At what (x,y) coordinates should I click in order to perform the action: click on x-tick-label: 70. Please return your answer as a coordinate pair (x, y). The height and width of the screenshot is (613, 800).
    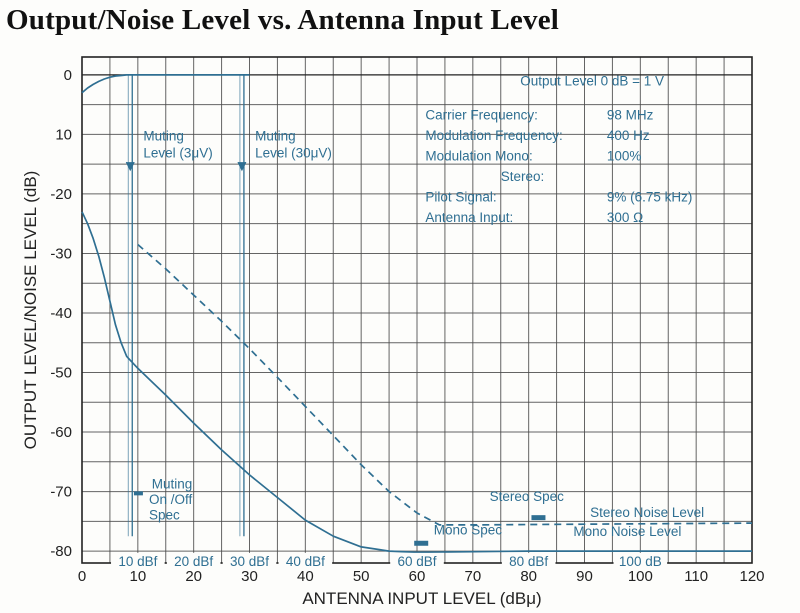
    Looking at the image, I should click on (472, 576).